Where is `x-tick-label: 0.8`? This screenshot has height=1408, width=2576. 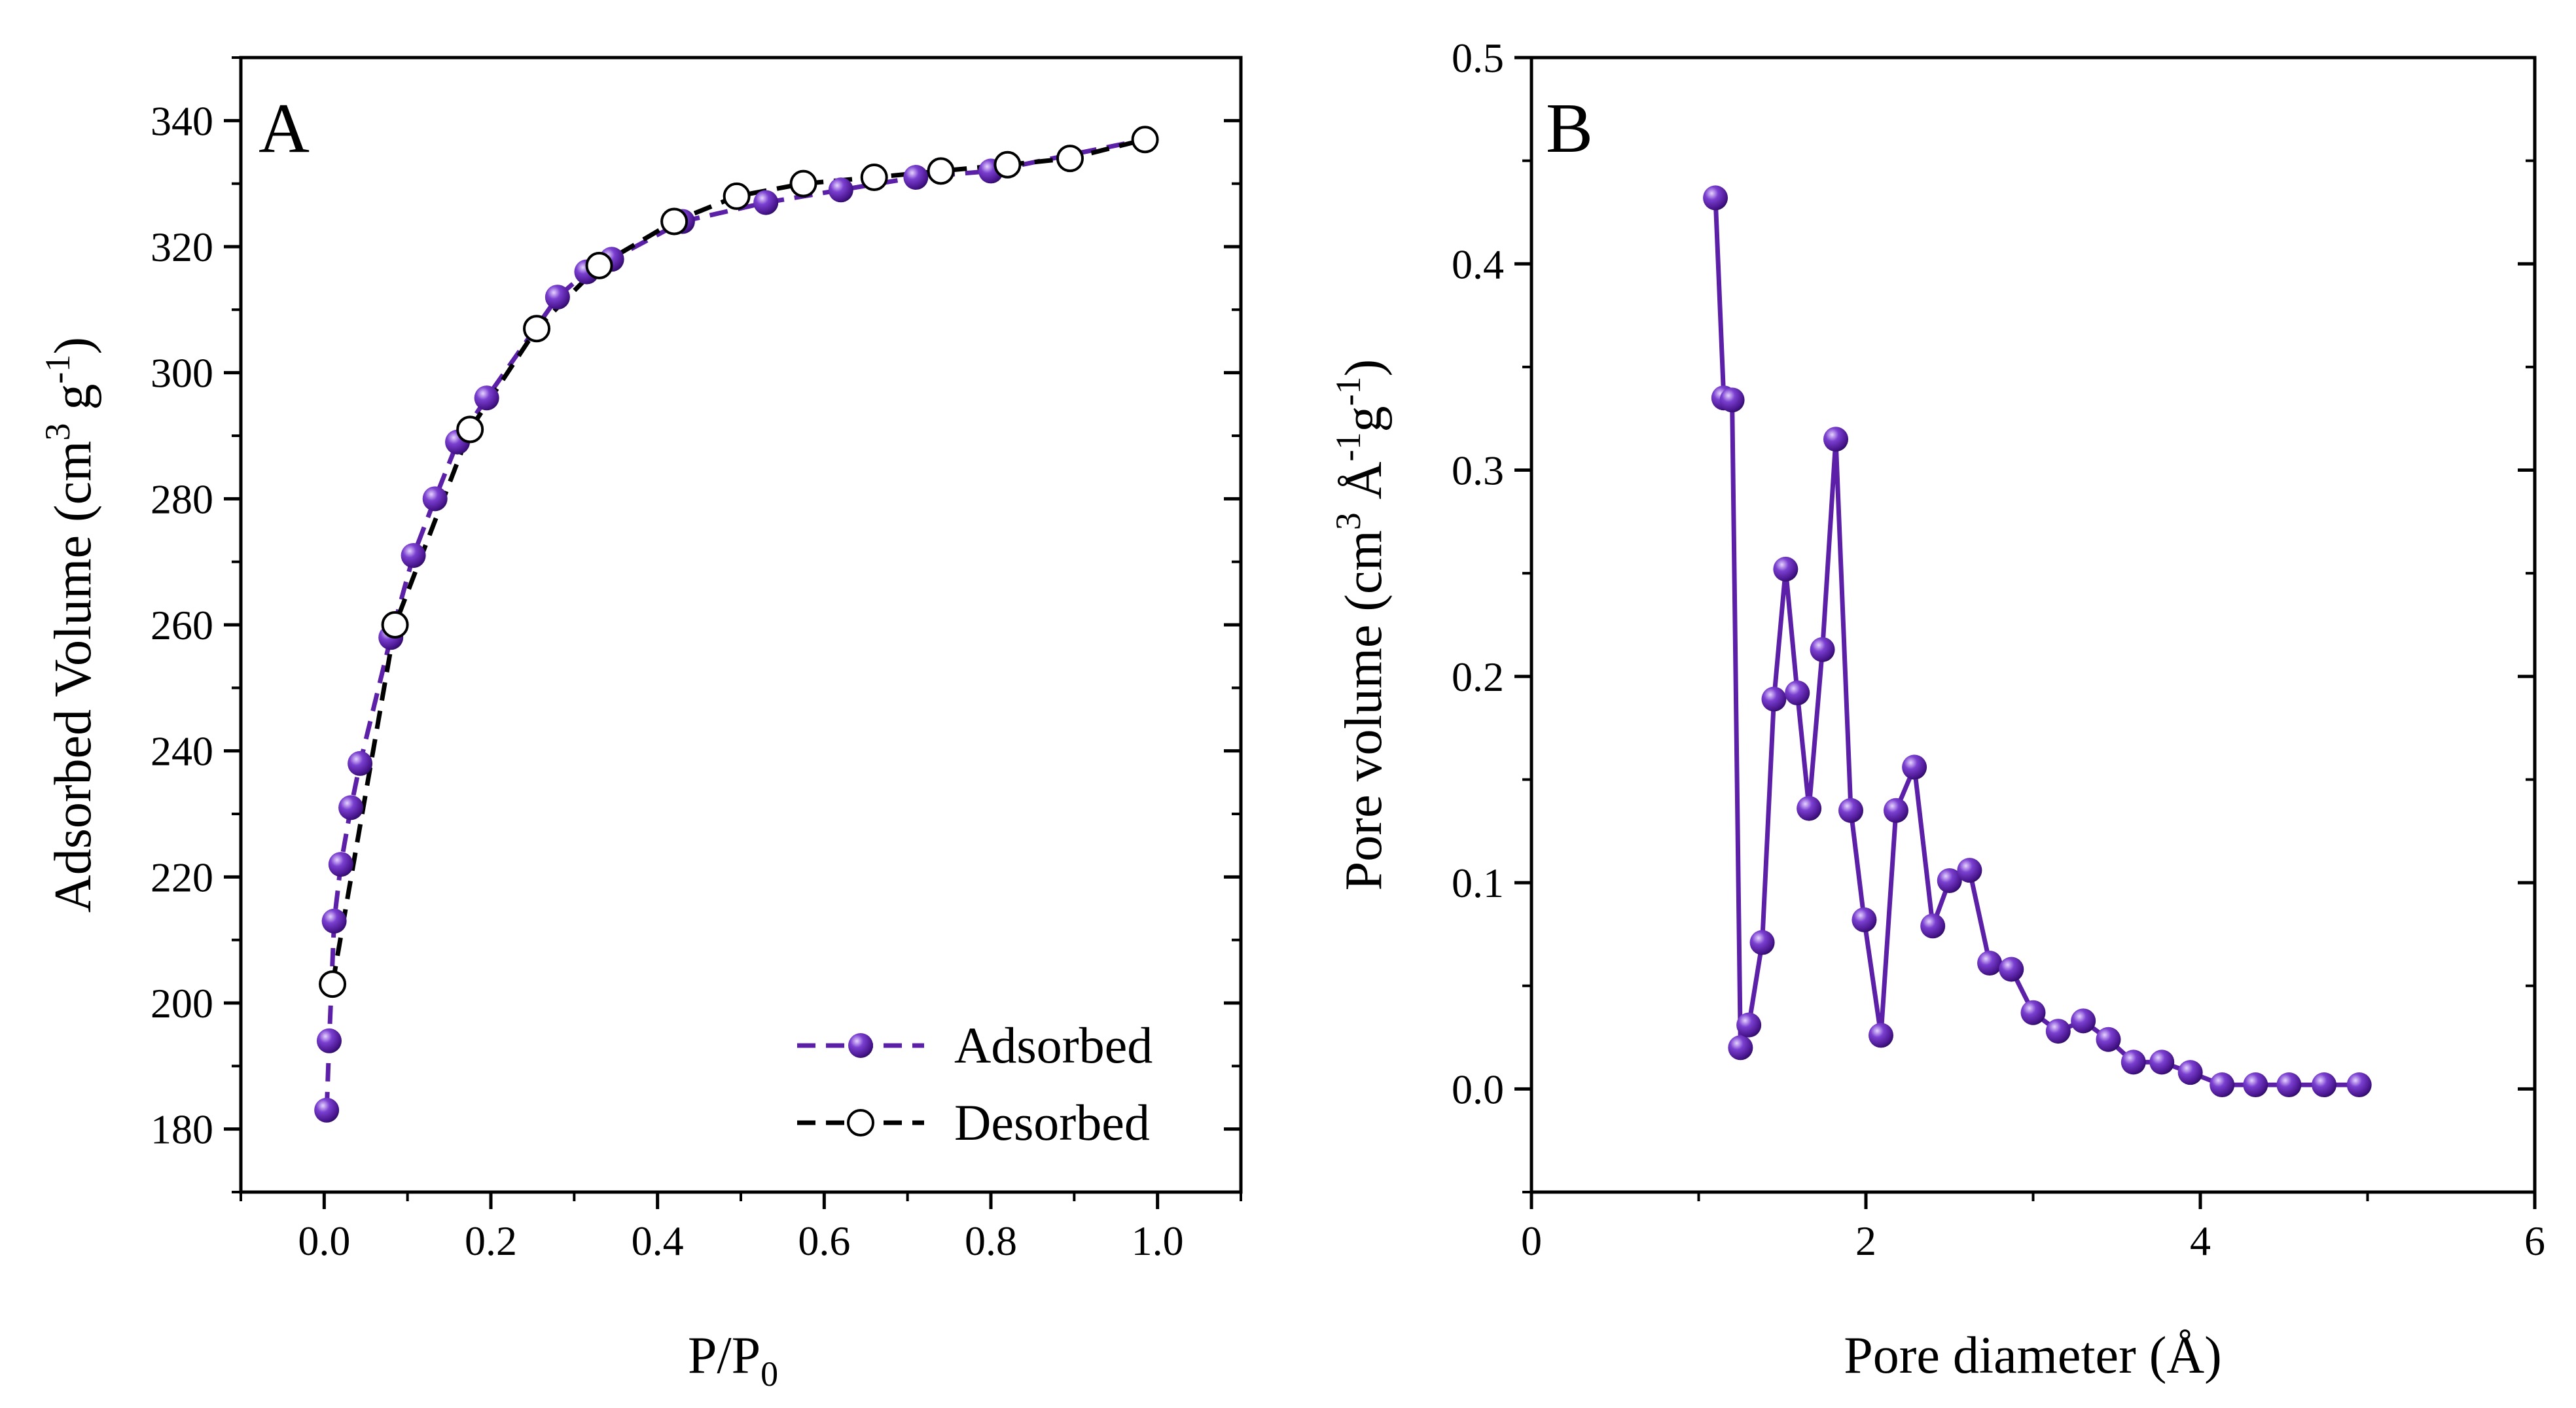 x-tick-label: 0.8 is located at coordinates (991, 1241).